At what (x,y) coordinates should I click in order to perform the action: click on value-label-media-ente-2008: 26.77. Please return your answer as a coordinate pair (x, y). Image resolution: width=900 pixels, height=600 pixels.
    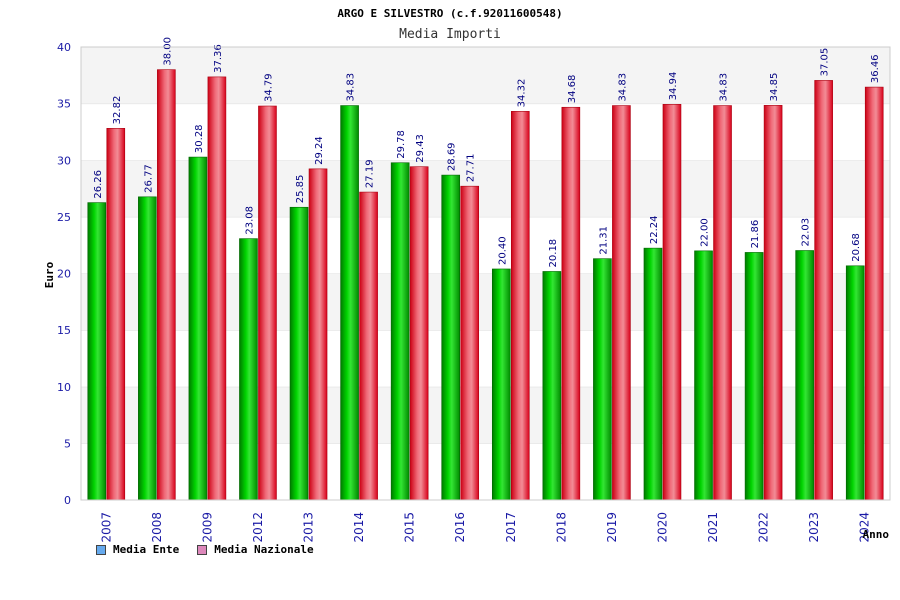
    Looking at the image, I should click on (148, 178).